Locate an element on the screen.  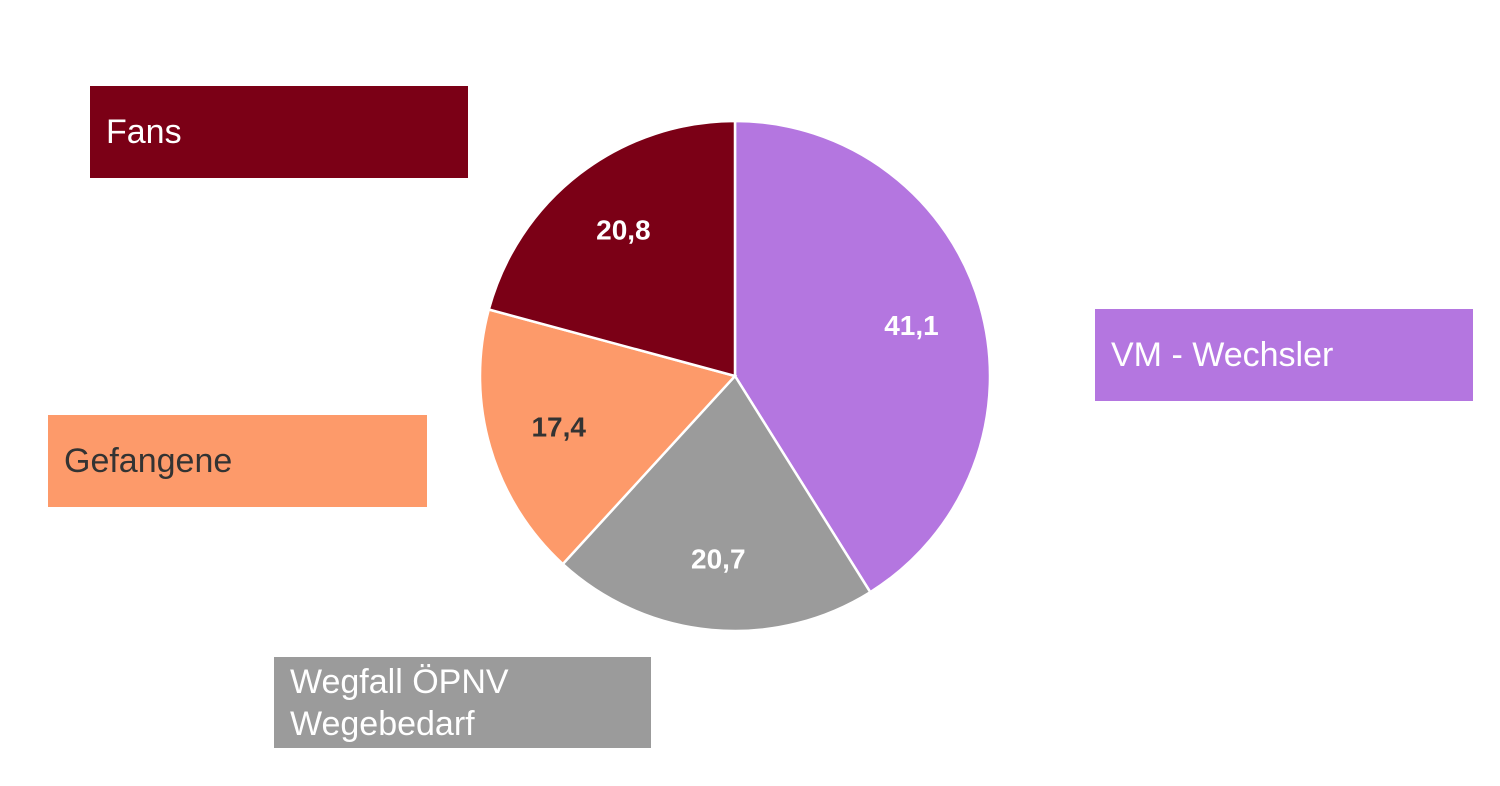
data-label-fans: 20,8 is located at coordinates (623, 230).